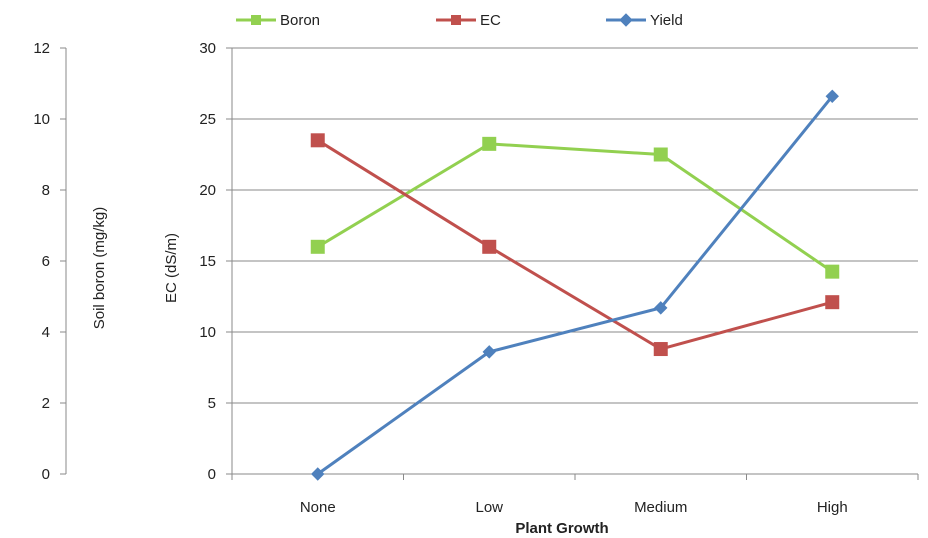 Image resolution: width=928 pixels, height=538 pixels. I want to click on series-line-boron, so click(575, 207).